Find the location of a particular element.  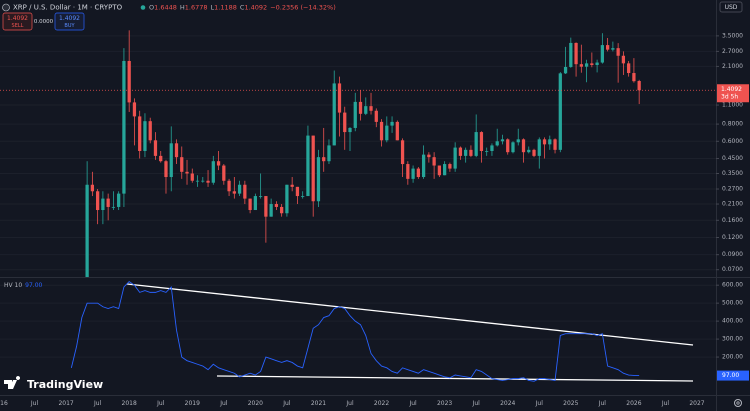

trend-line is located at coordinates (455, 378).